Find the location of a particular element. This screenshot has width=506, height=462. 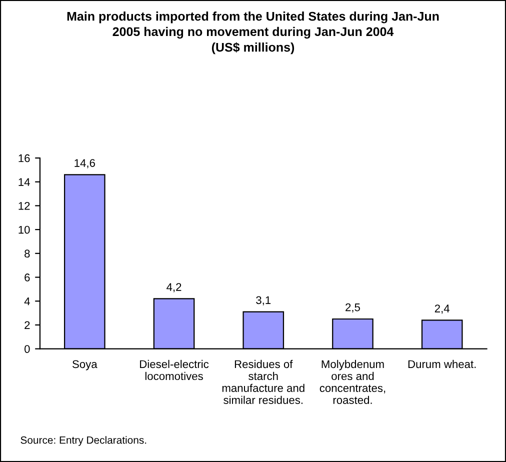

y-tick-label: 14 is located at coordinates (24, 182).